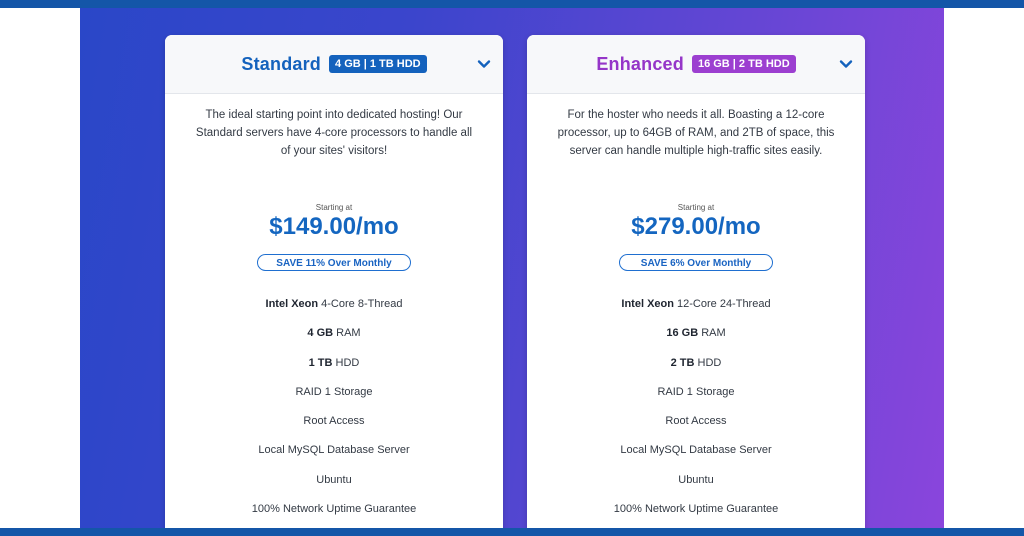 The width and height of the screenshot is (1024, 536). I want to click on feature-item: Intel Xeon 12-Core 24-Thread, so click(696, 304).